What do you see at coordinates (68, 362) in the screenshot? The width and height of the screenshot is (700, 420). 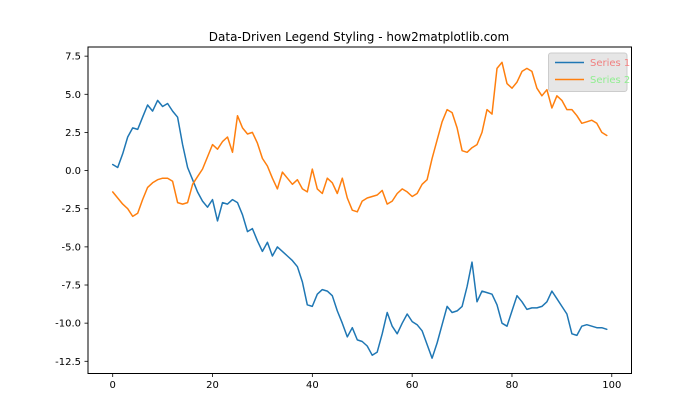 I see `y-tick-label: -12.5` at bounding box center [68, 362].